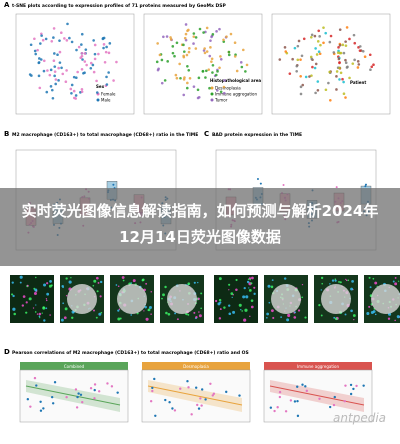 Image resolution: width=400 pixels, height=444 pixels. What do you see at coordinates (331, 64) in the screenshot?
I see `plot-frame` at bounding box center [331, 64].